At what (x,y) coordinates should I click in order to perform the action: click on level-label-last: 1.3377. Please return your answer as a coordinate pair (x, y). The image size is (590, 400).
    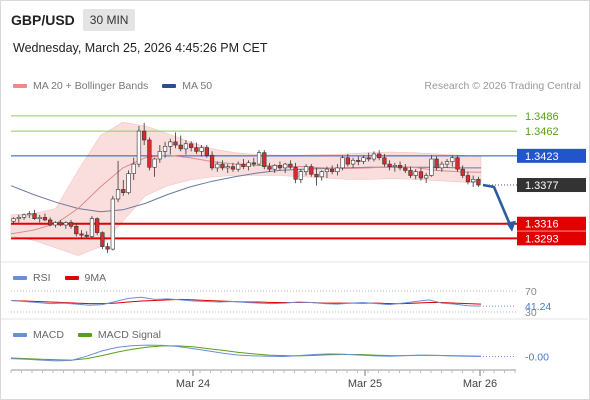
    Looking at the image, I should click on (542, 186).